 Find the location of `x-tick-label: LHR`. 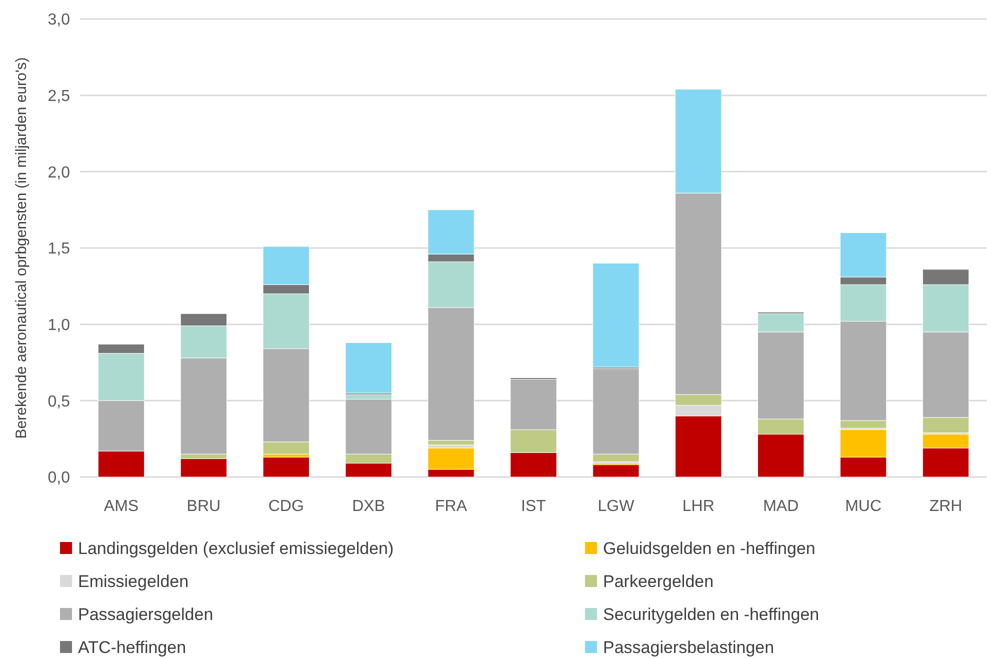

x-tick-label: LHR is located at coordinates (698, 506).